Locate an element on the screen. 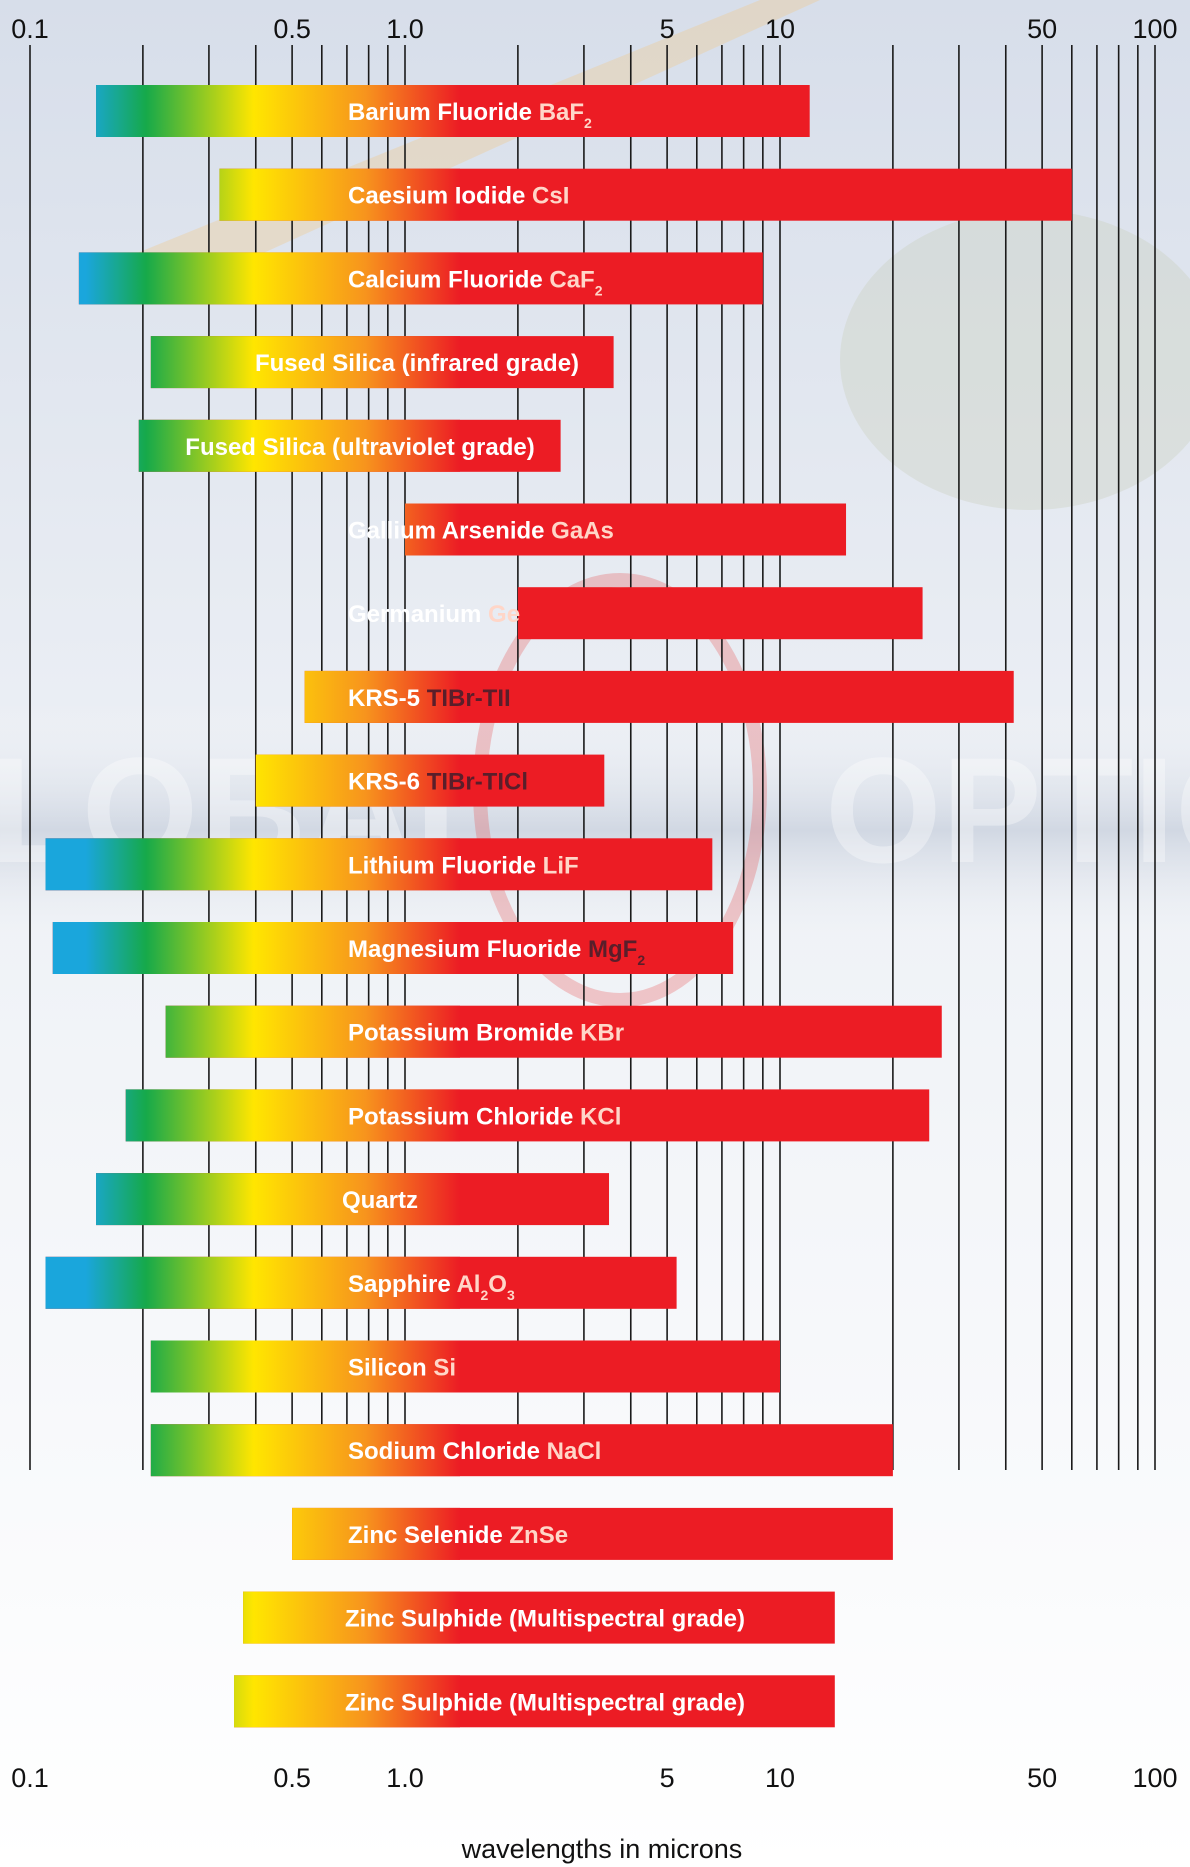  bar-formula: Si is located at coordinates (444, 1368).